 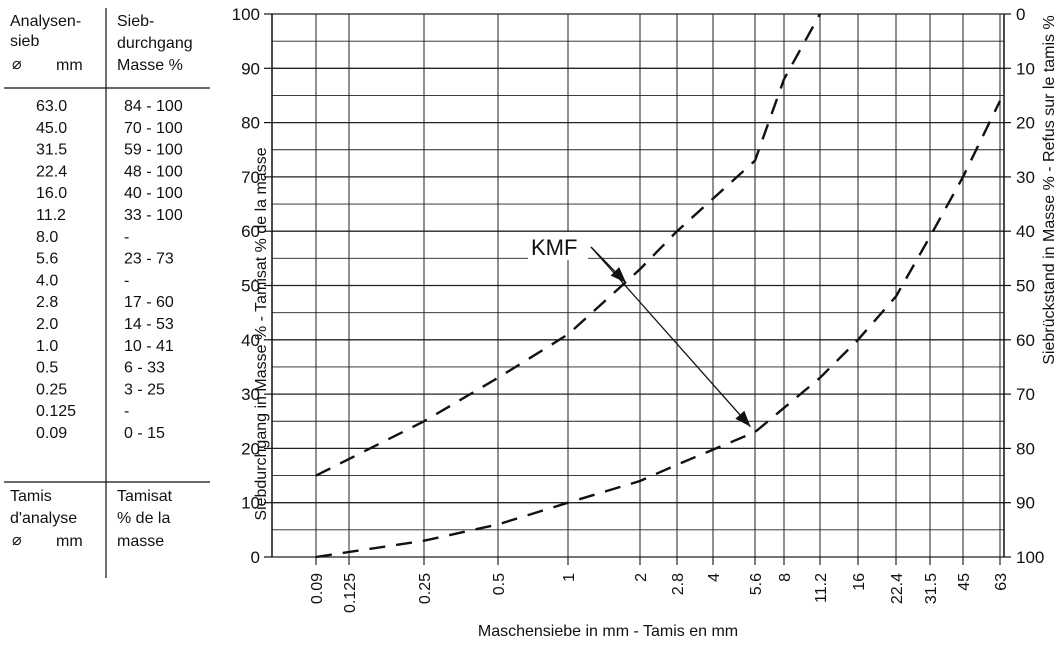 I want to click on table-cell-sieve: 63.0, so click(x=51, y=106).